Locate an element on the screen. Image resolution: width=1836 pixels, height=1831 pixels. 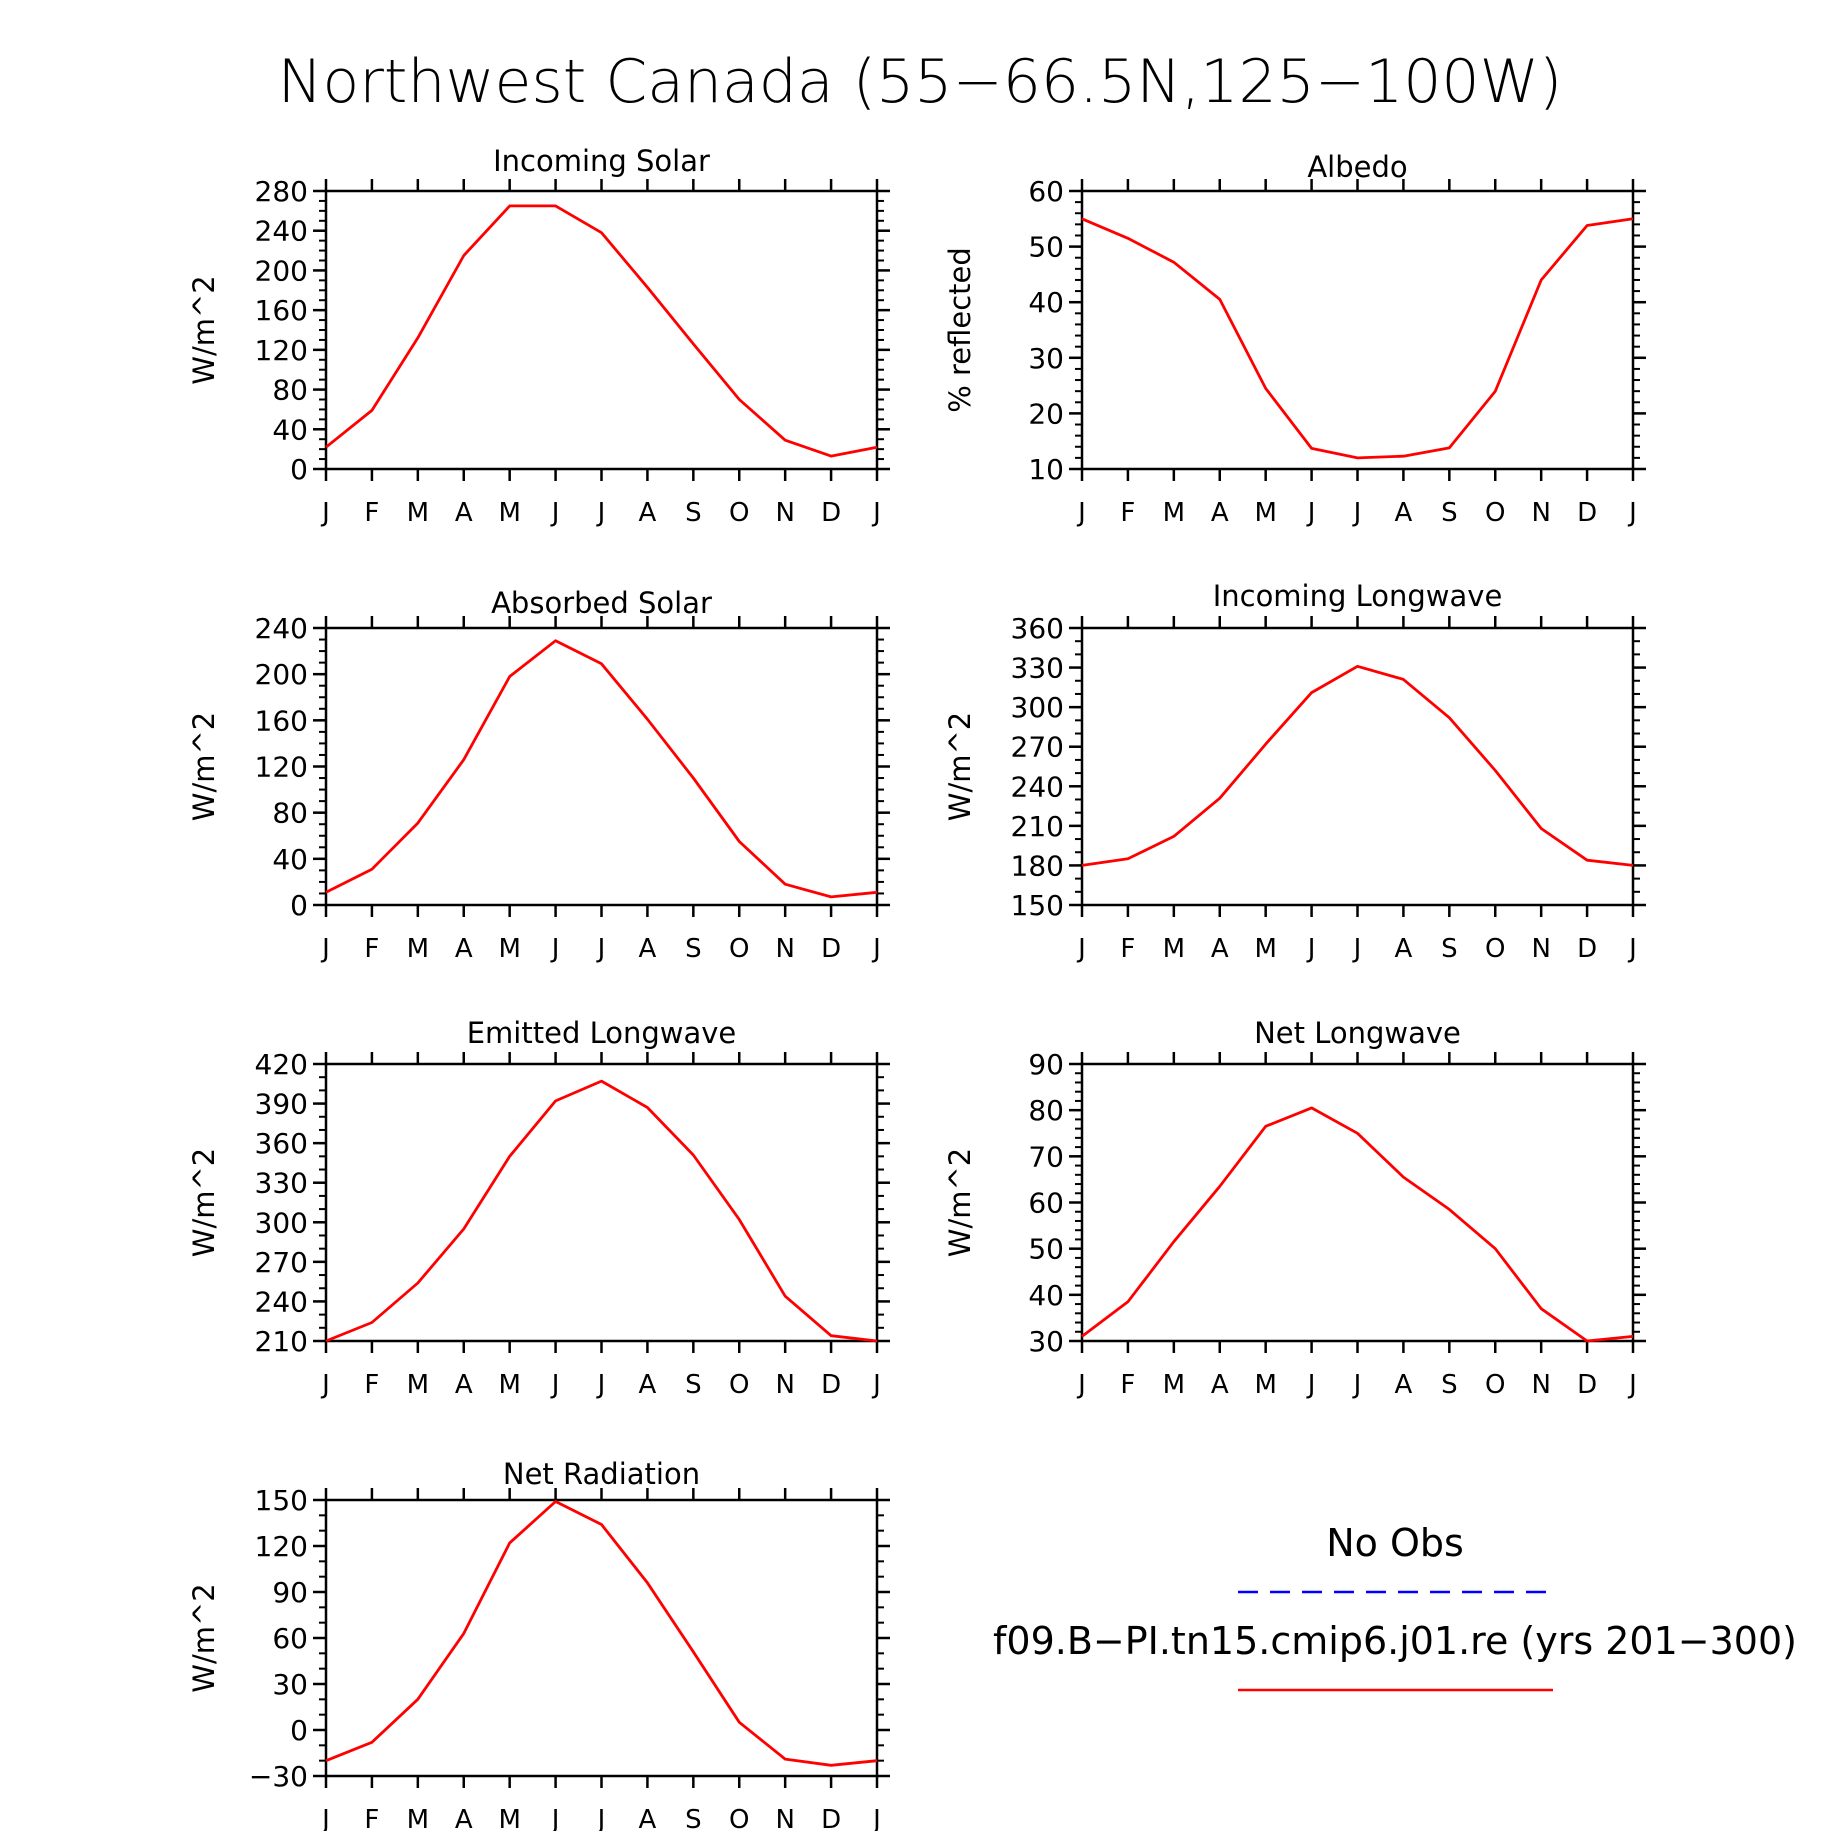
panel-title: Albedo is located at coordinates (1357, 167).